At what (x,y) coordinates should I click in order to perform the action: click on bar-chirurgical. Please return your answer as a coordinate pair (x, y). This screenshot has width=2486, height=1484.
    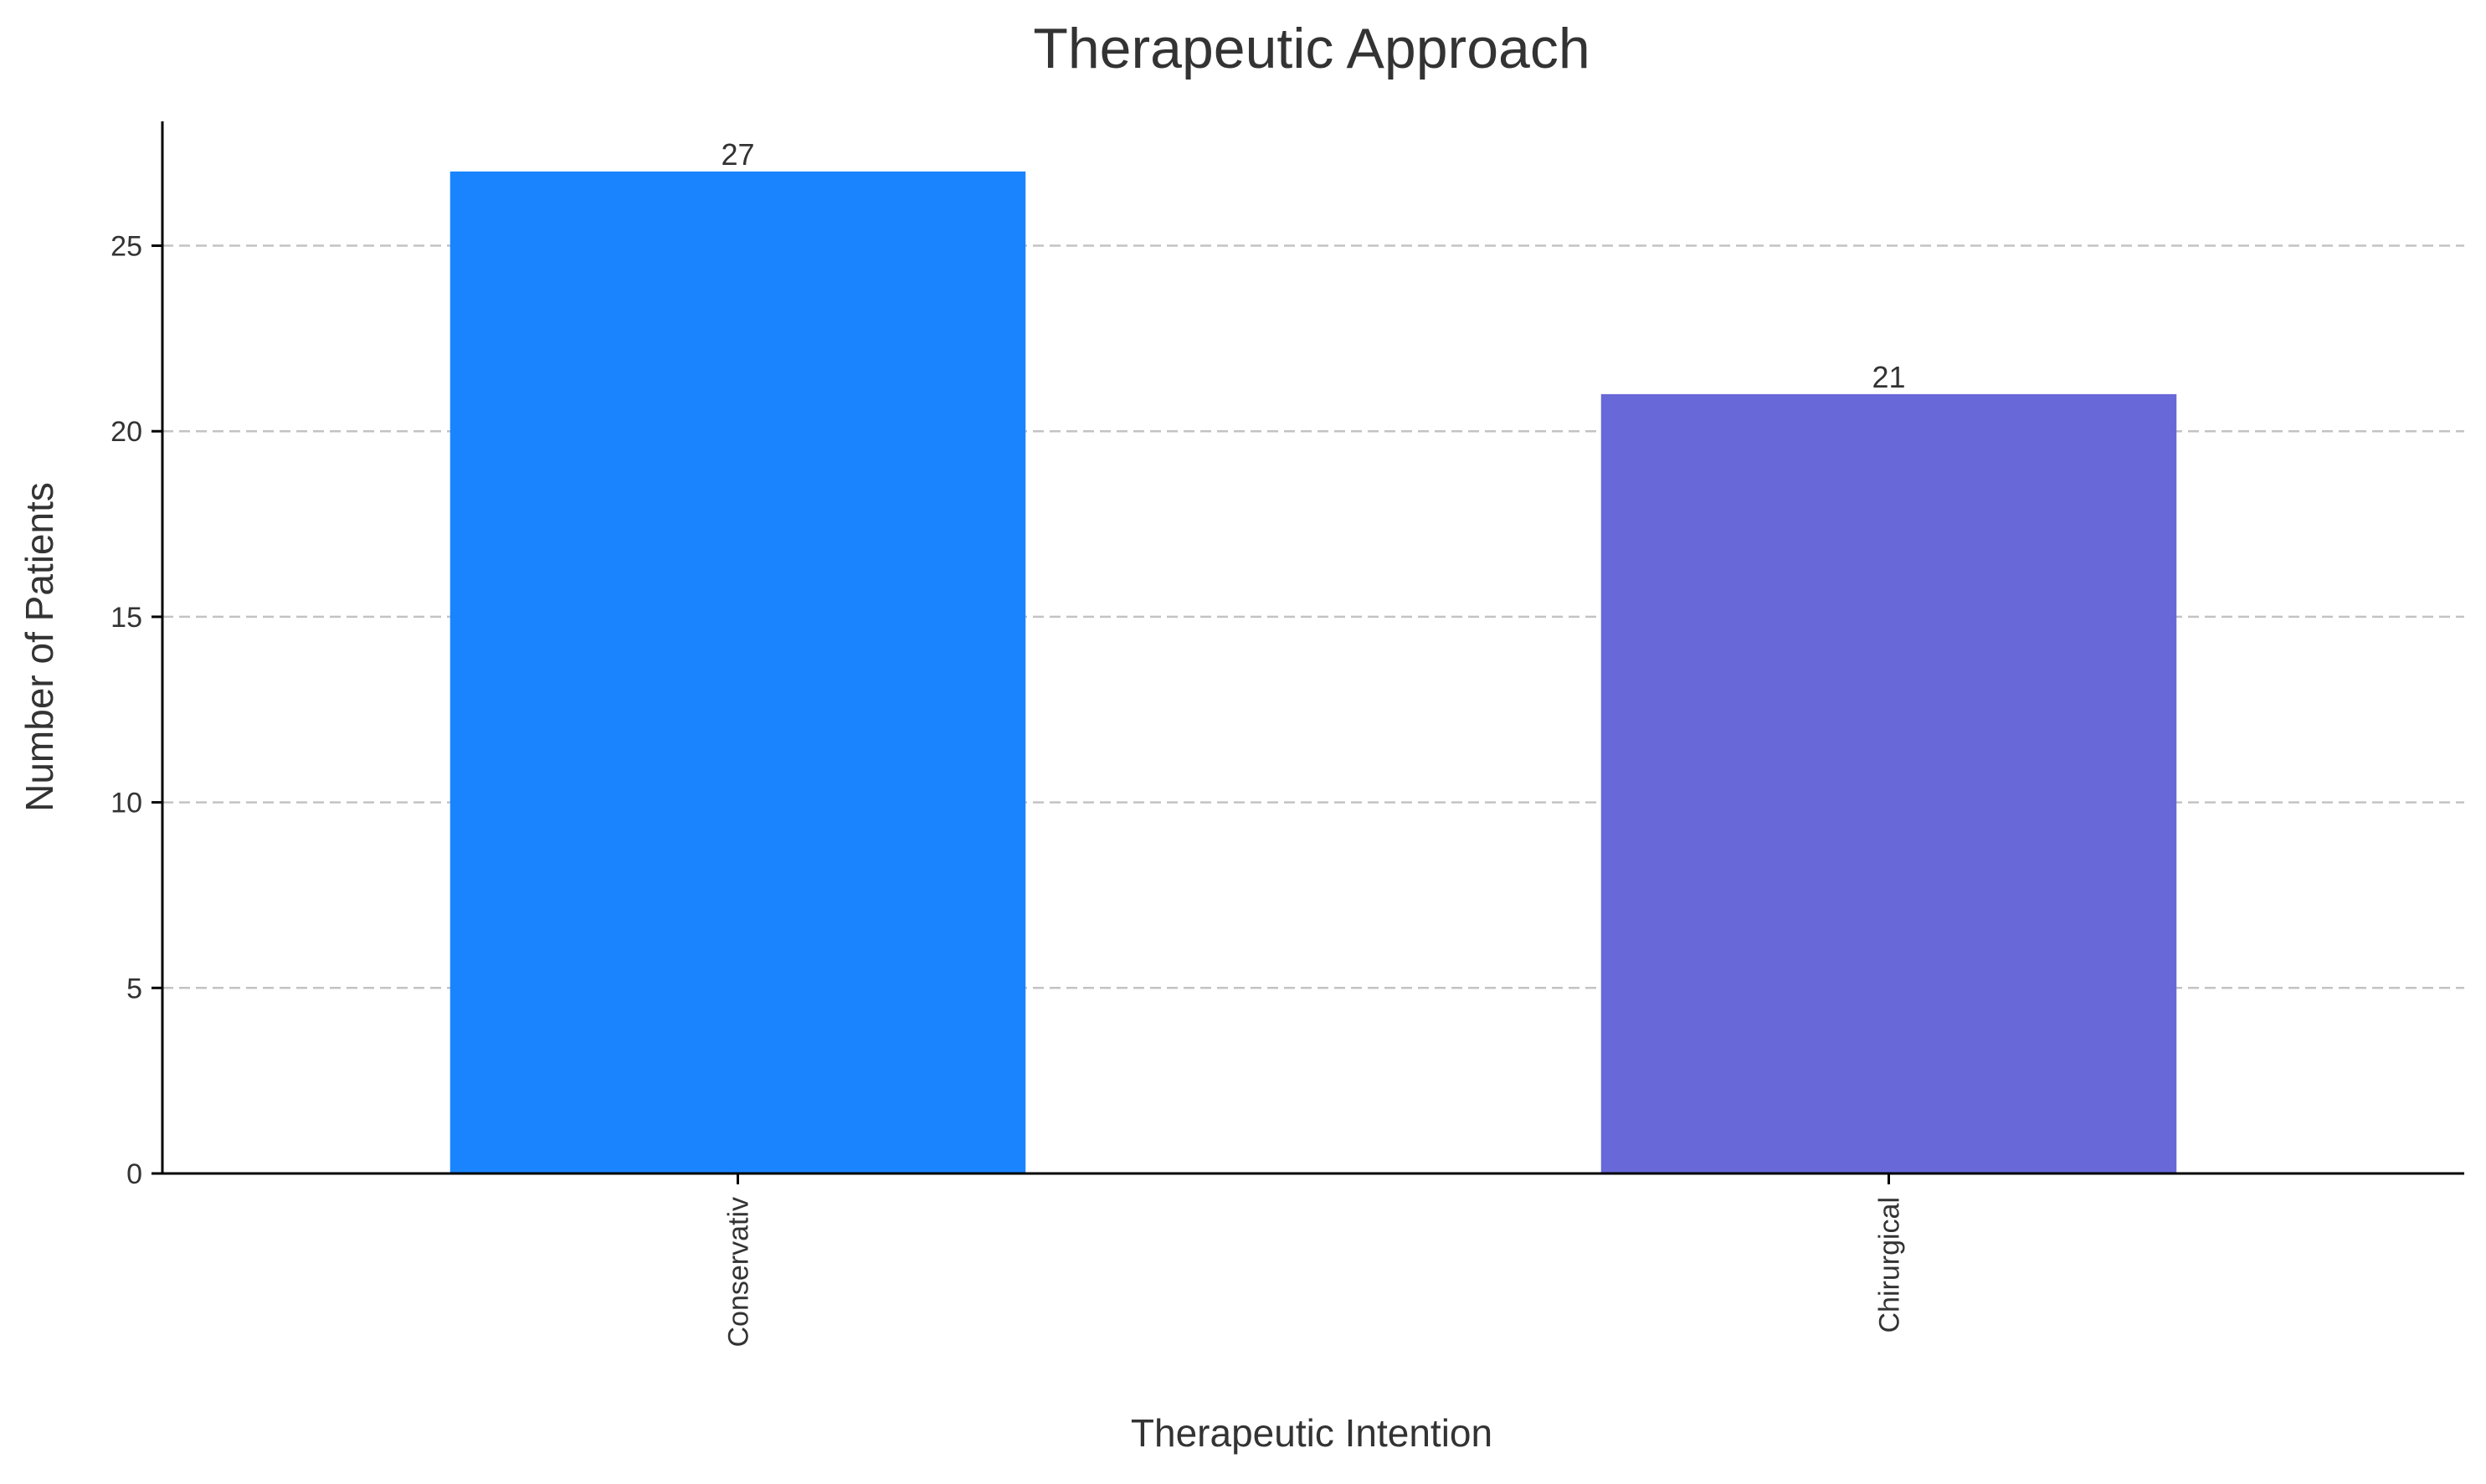
    Looking at the image, I should click on (1888, 783).